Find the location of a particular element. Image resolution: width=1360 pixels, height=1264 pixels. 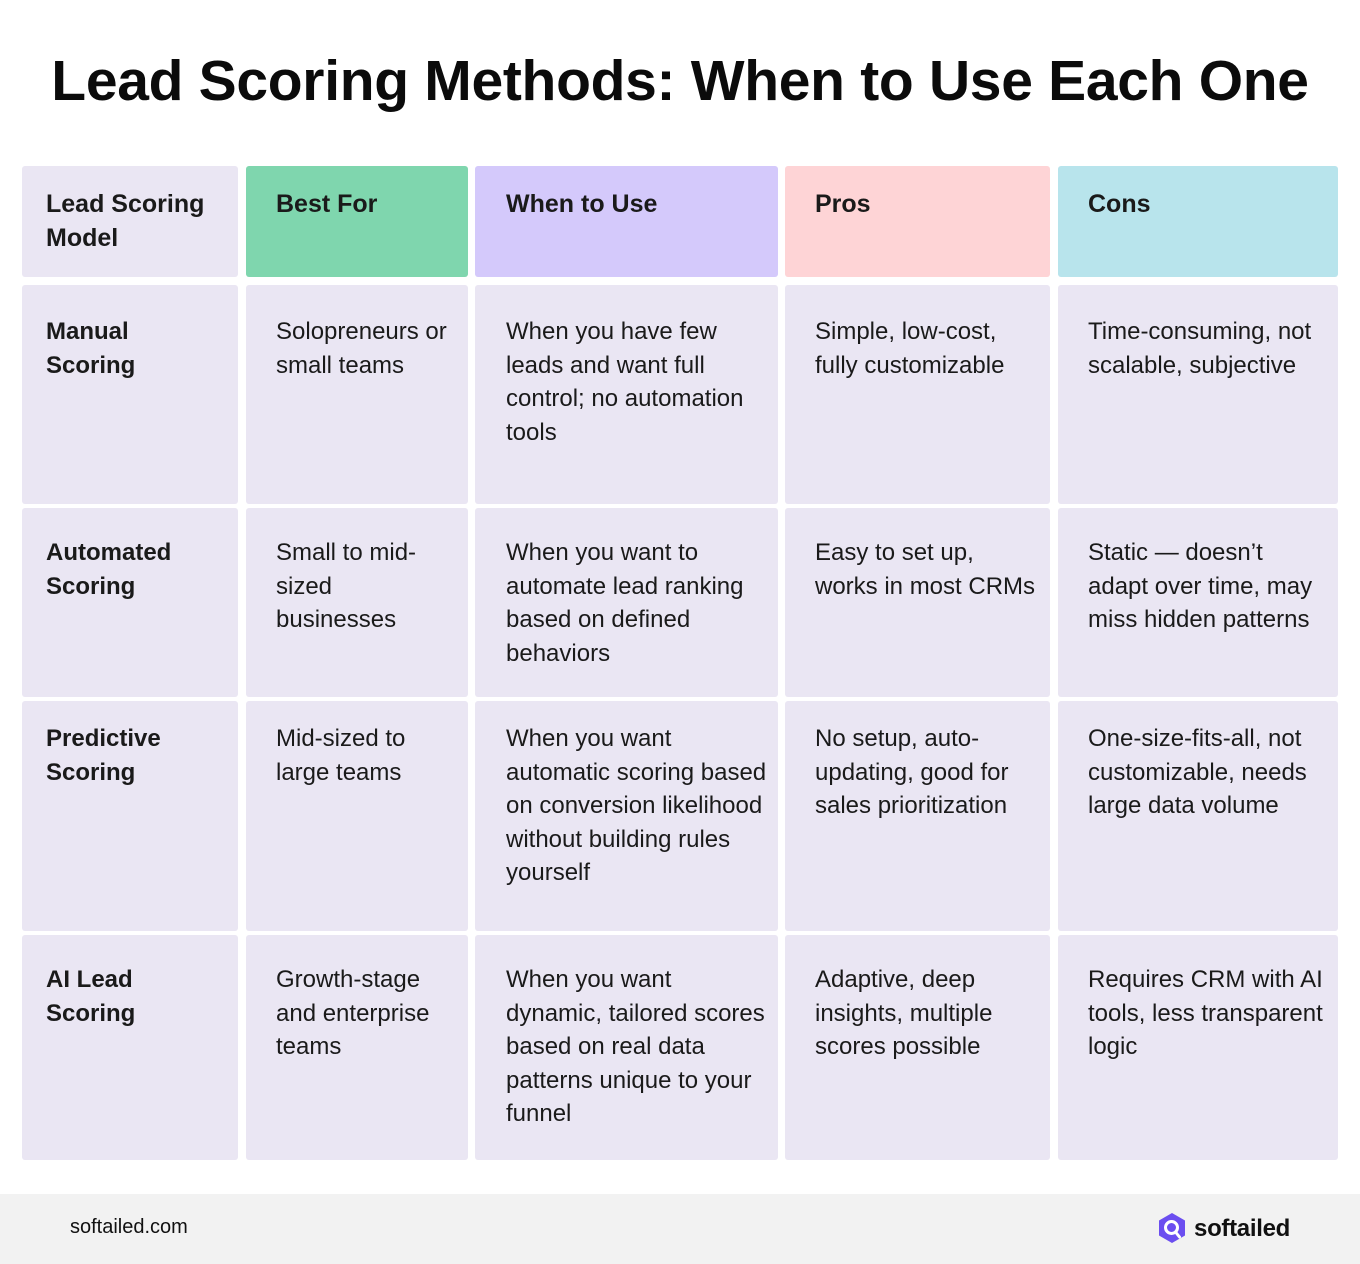

table-cell-best-for: Mid-sized to large teams is located at coordinates (357, 816).